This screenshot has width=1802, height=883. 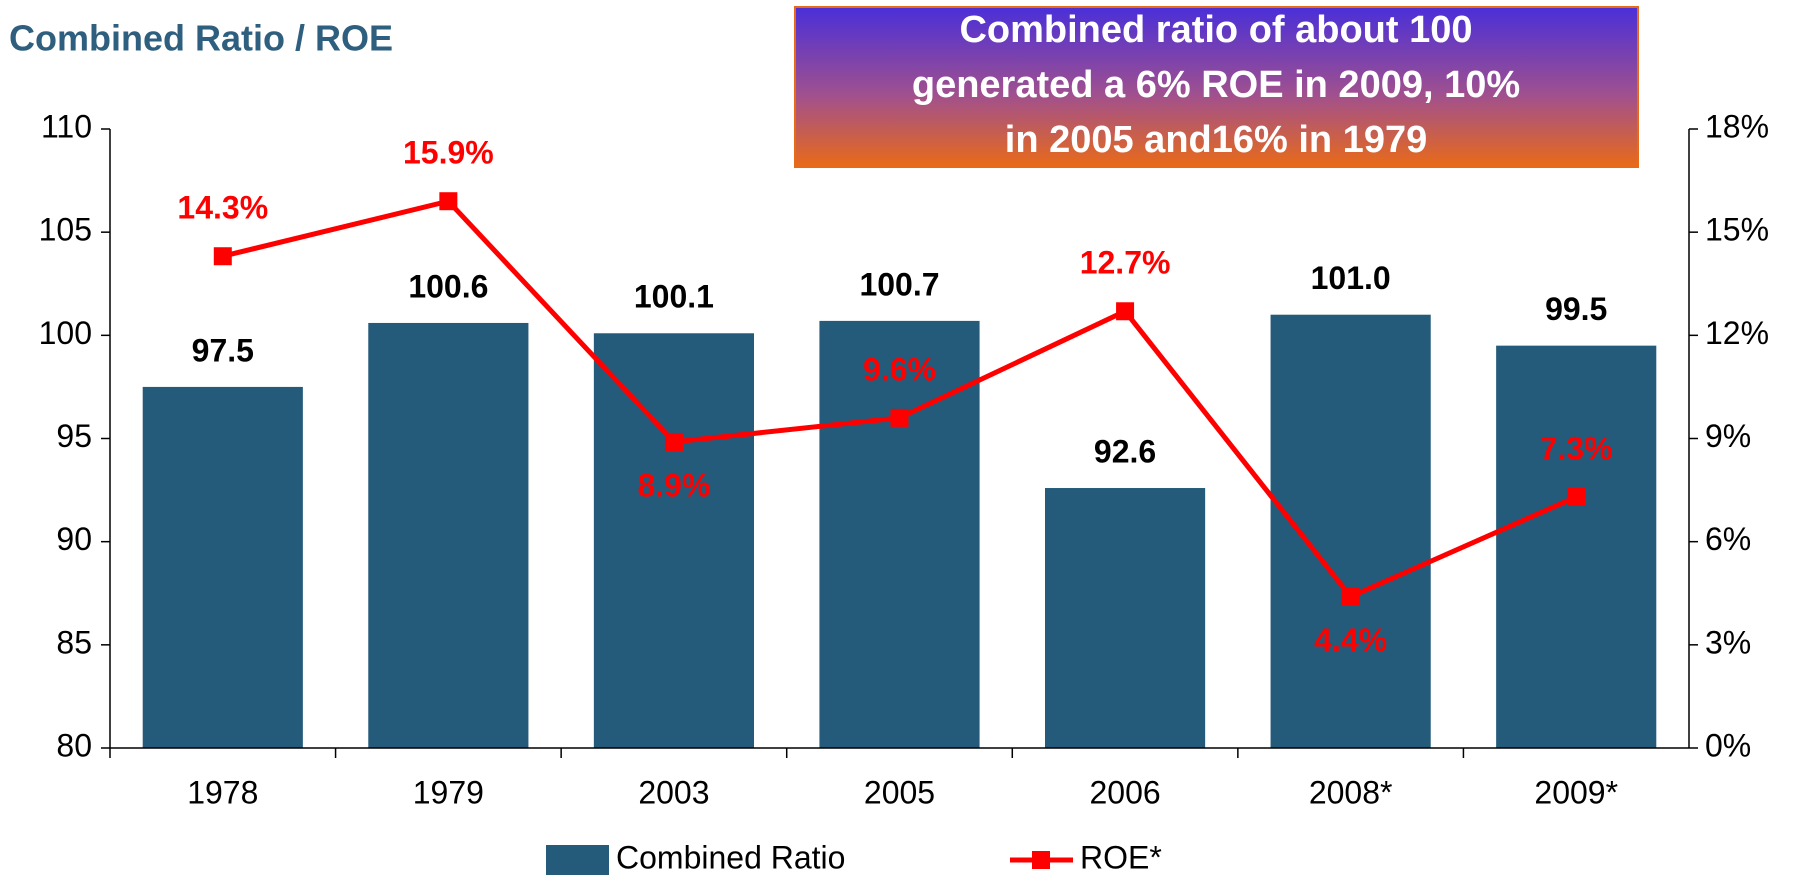 What do you see at coordinates (448, 153) in the screenshot?
I see `line-label: 15.9%` at bounding box center [448, 153].